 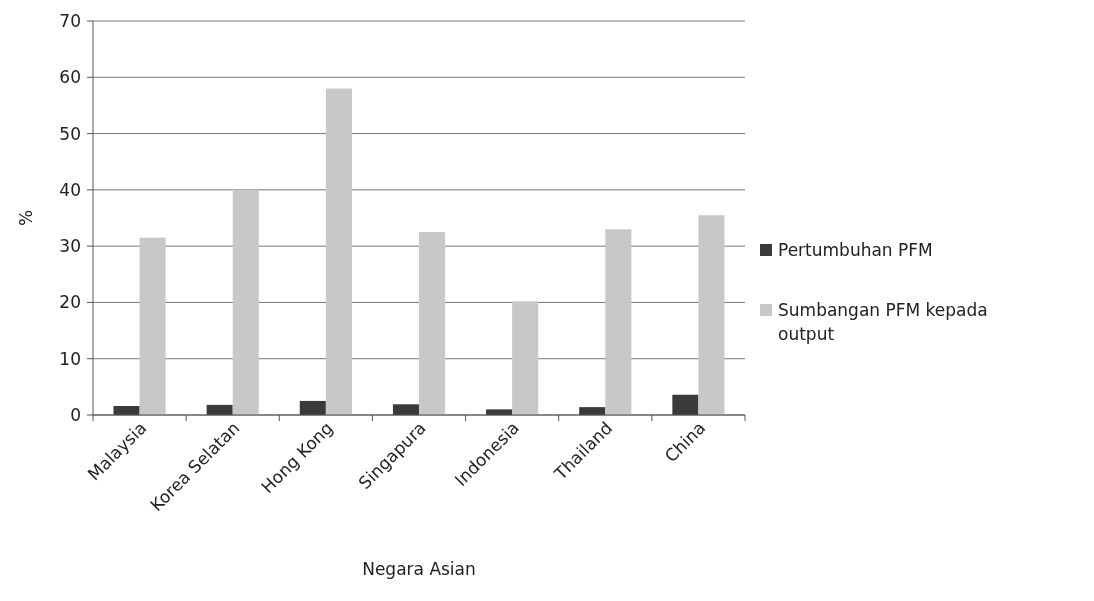 What do you see at coordinates (70, 77) in the screenshot?
I see `y-tick-label: 60` at bounding box center [70, 77].